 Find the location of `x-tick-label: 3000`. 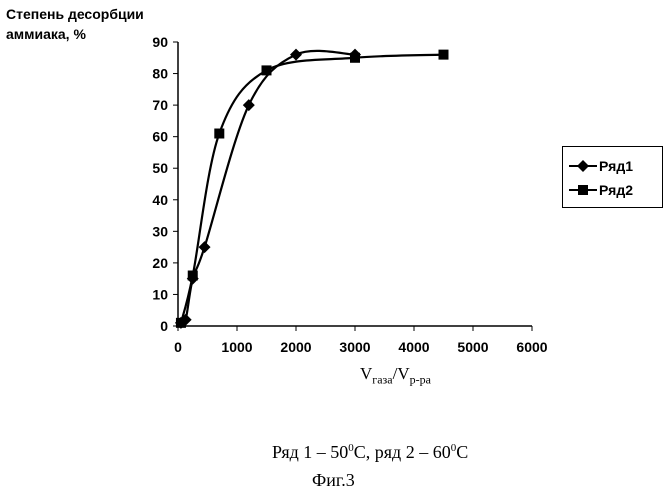

x-tick-label: 3000 is located at coordinates (354, 347).